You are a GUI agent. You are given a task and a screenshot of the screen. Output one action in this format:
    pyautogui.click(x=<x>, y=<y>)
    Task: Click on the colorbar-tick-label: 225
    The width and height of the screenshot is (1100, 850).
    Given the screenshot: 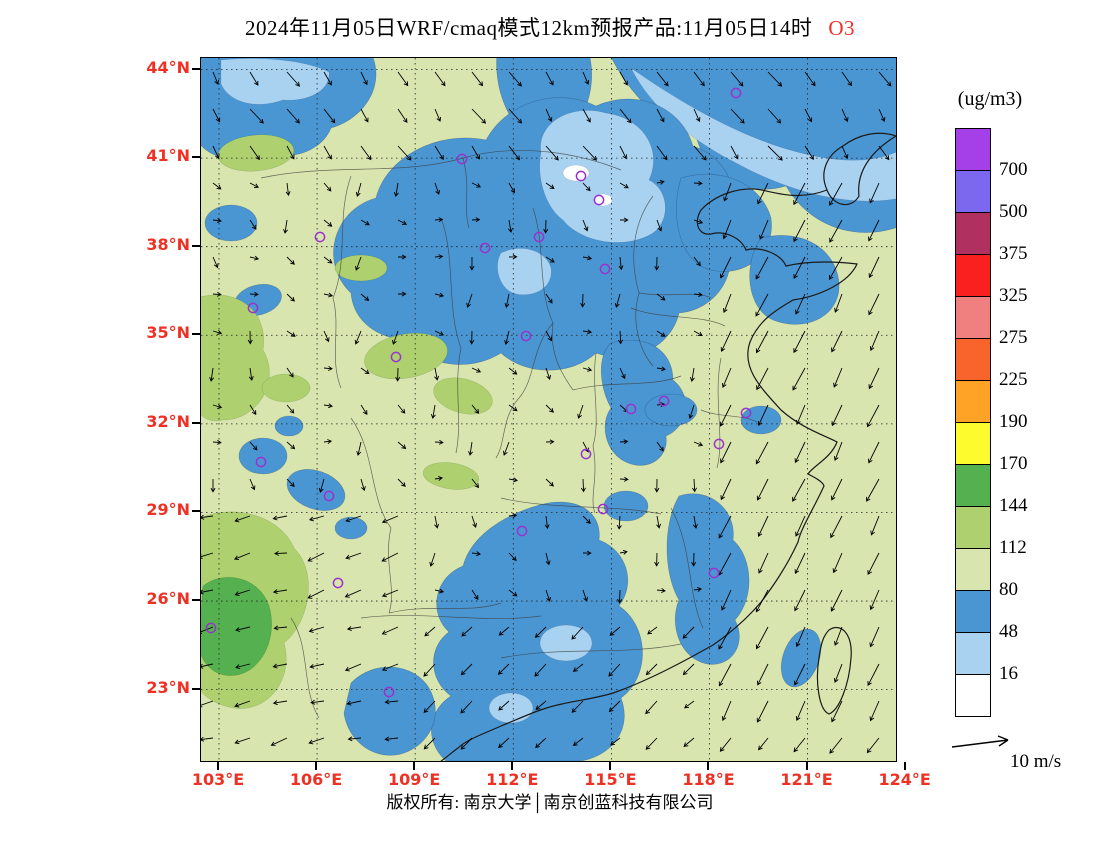 What is the action you would take?
    pyautogui.click(x=1013, y=379)
    